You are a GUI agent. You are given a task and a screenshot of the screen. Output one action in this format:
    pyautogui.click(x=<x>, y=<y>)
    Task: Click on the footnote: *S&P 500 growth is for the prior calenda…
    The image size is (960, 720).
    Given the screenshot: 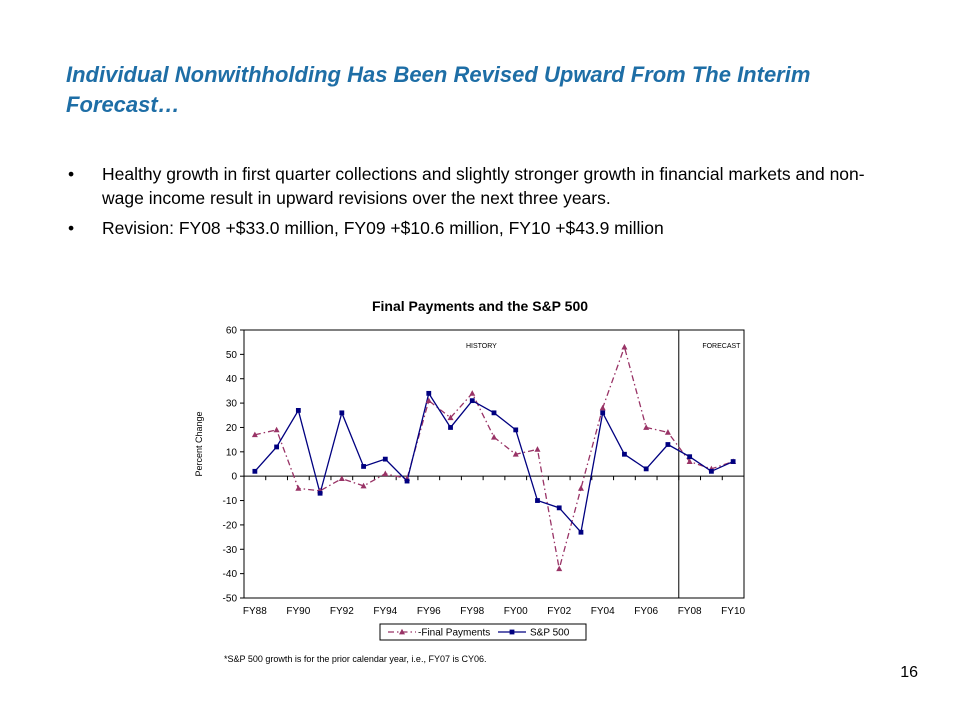 What is the action you would take?
    pyautogui.click(x=355, y=659)
    